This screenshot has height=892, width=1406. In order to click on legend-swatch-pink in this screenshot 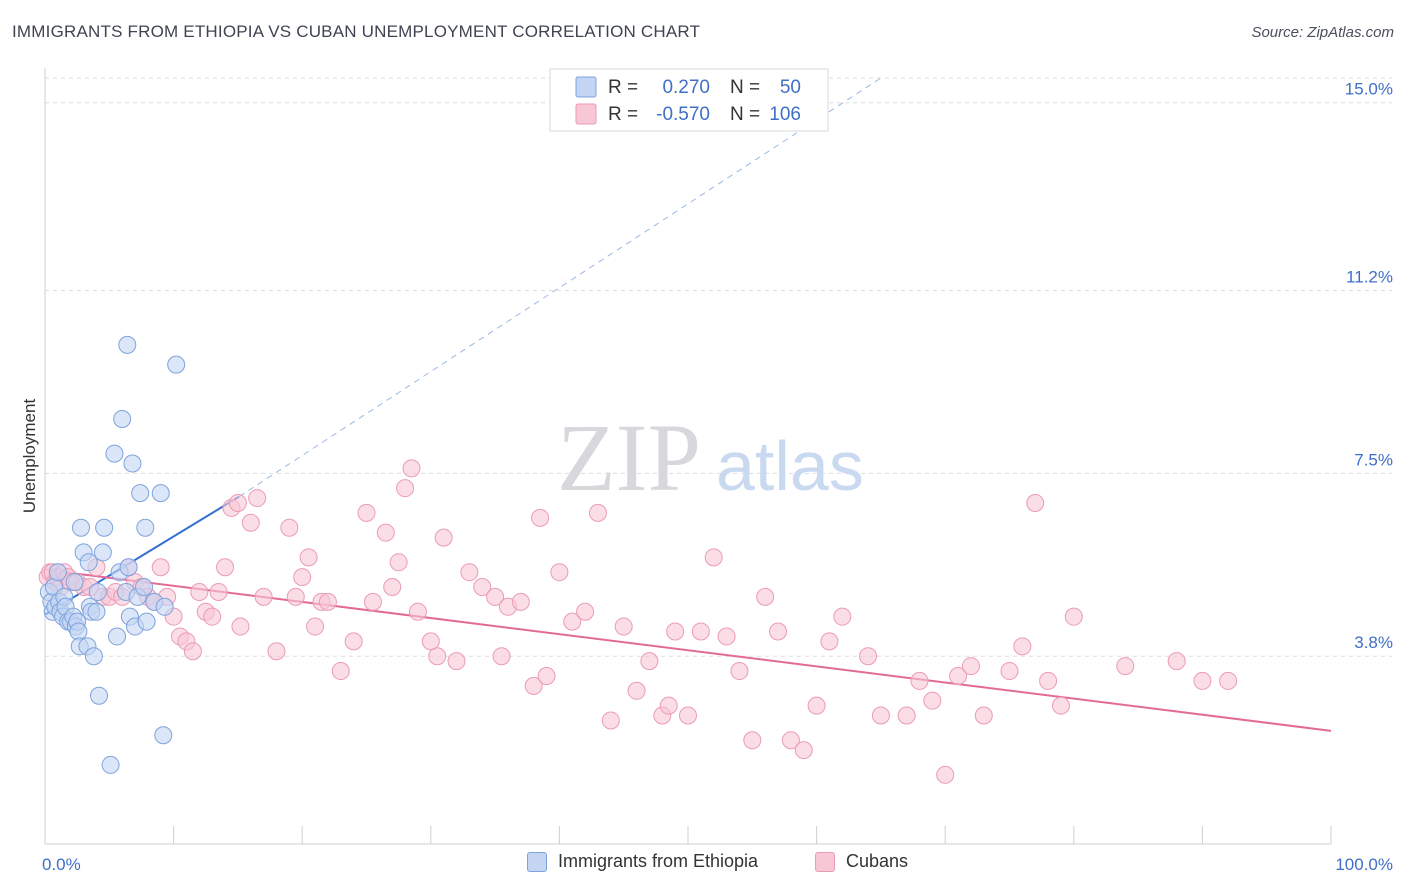, I will do `click(586, 114)`.